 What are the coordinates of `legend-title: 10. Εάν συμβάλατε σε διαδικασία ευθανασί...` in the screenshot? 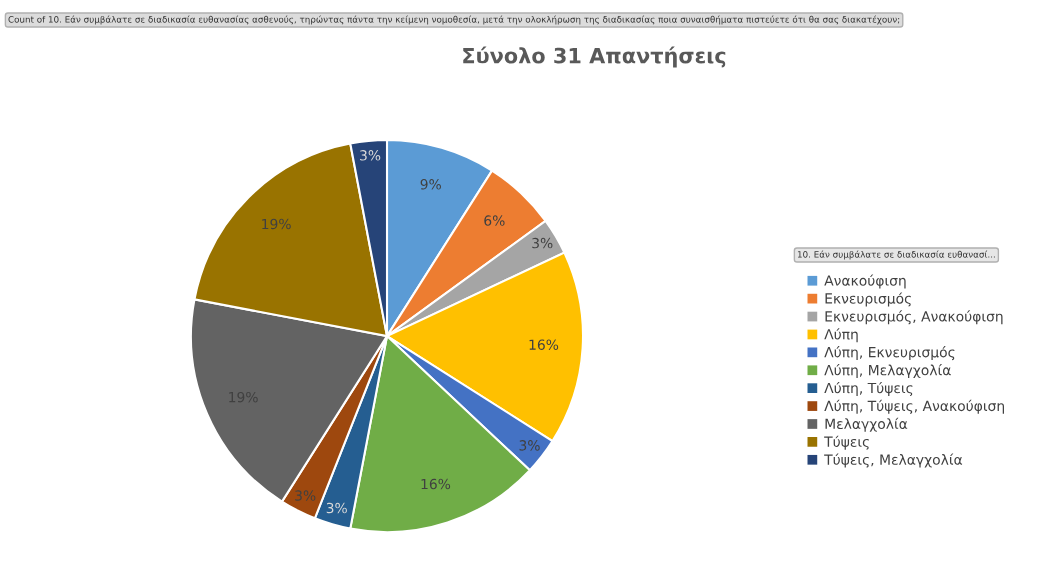 It's located at (896, 255).